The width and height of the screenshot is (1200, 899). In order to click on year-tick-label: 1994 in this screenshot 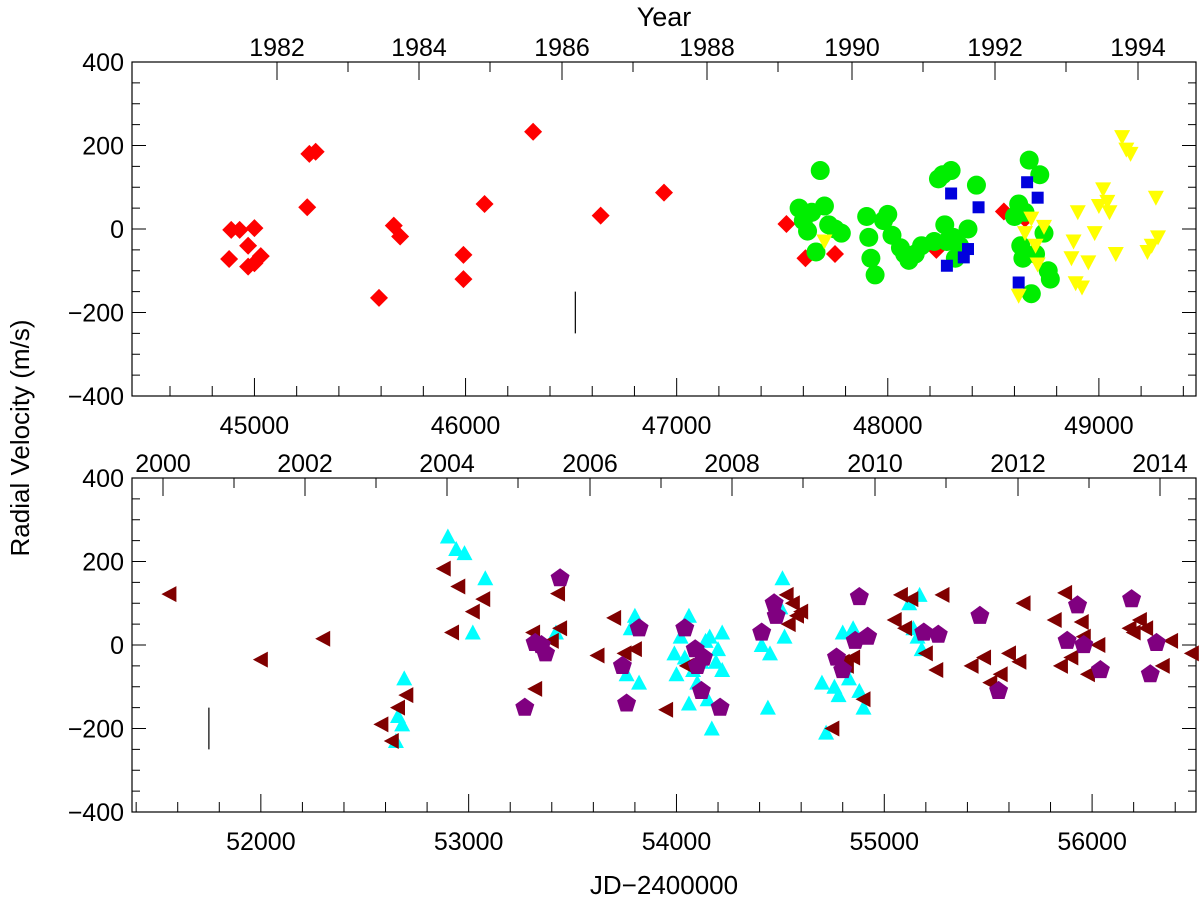, I will do `click(1138, 48)`.